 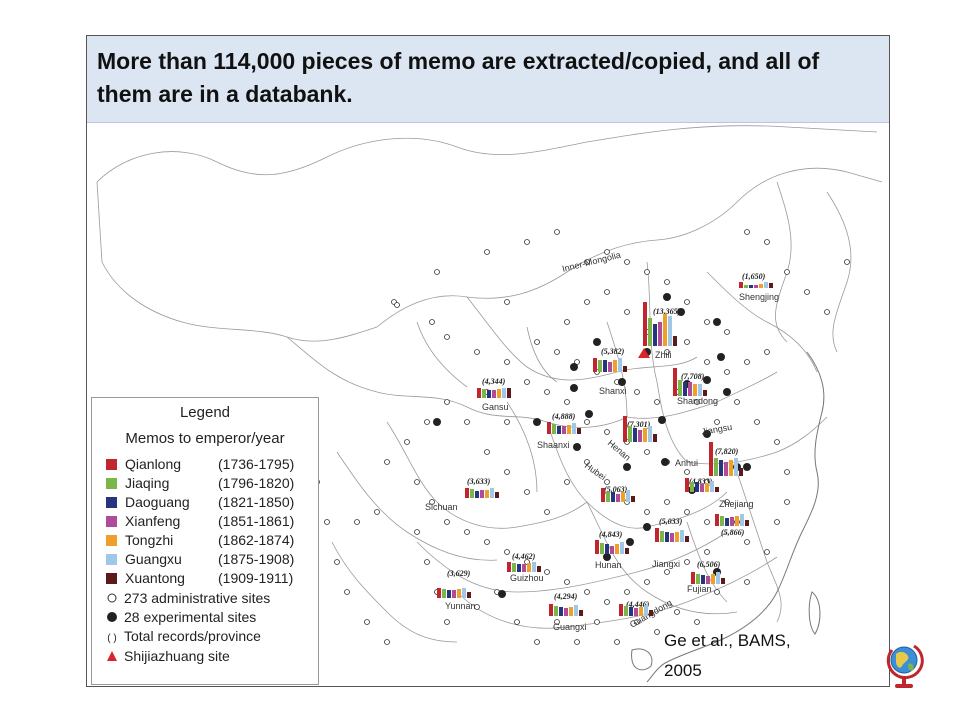 I want to click on region-label-inner-mongolia: Inner-Mongolia, so click(x=591, y=262).